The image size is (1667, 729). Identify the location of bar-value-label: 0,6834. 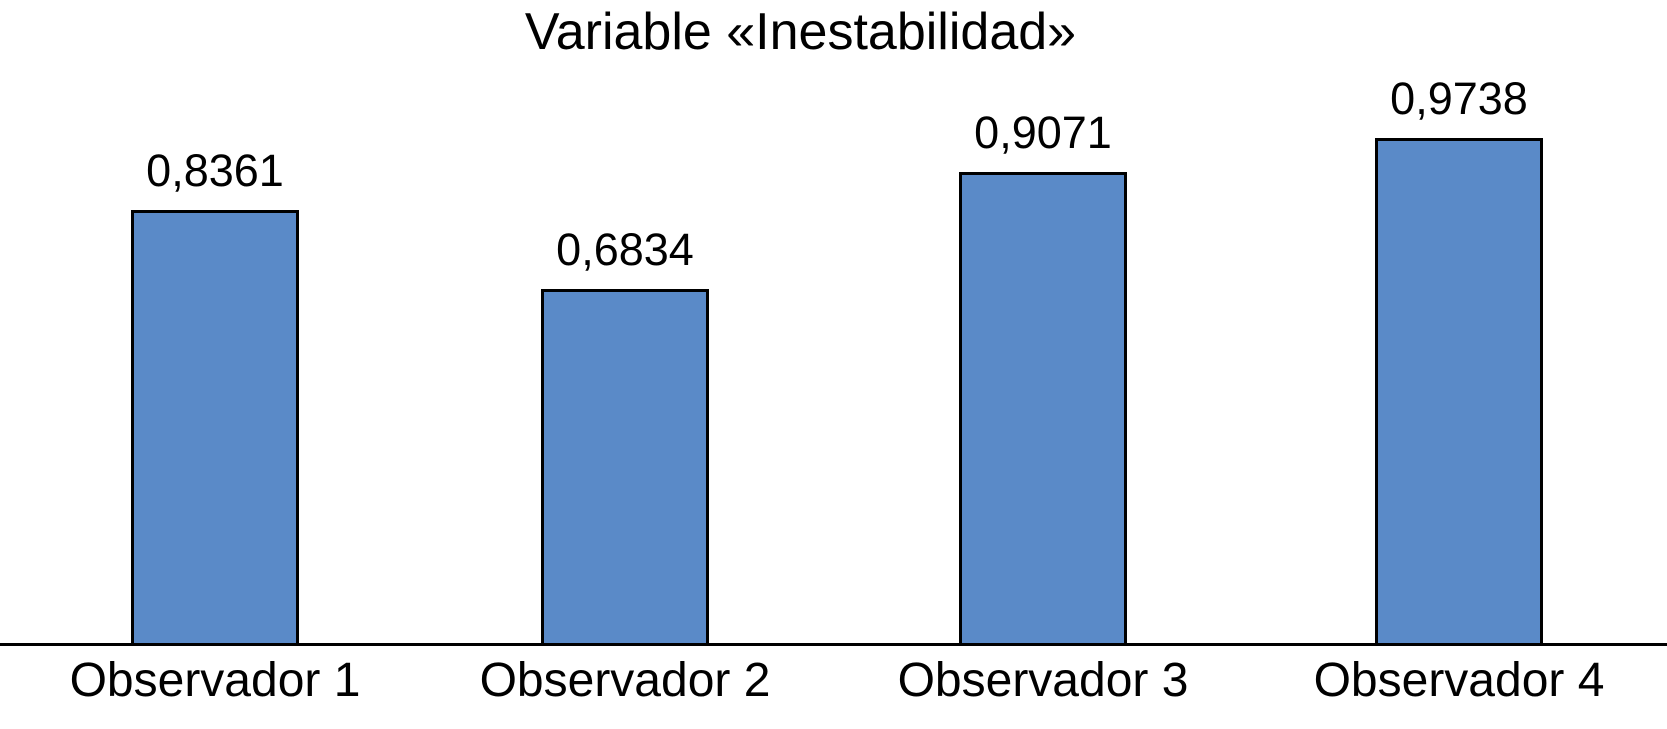
(625, 249).